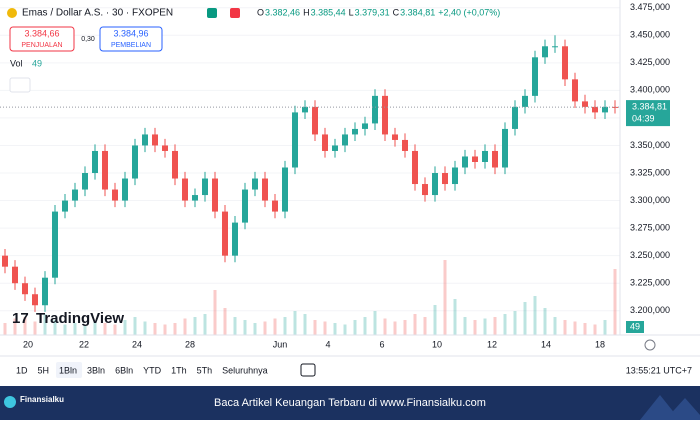 The width and height of the screenshot is (700, 425). What do you see at coordinates (42, 39) in the screenshot?
I see `sell-button` at bounding box center [42, 39].